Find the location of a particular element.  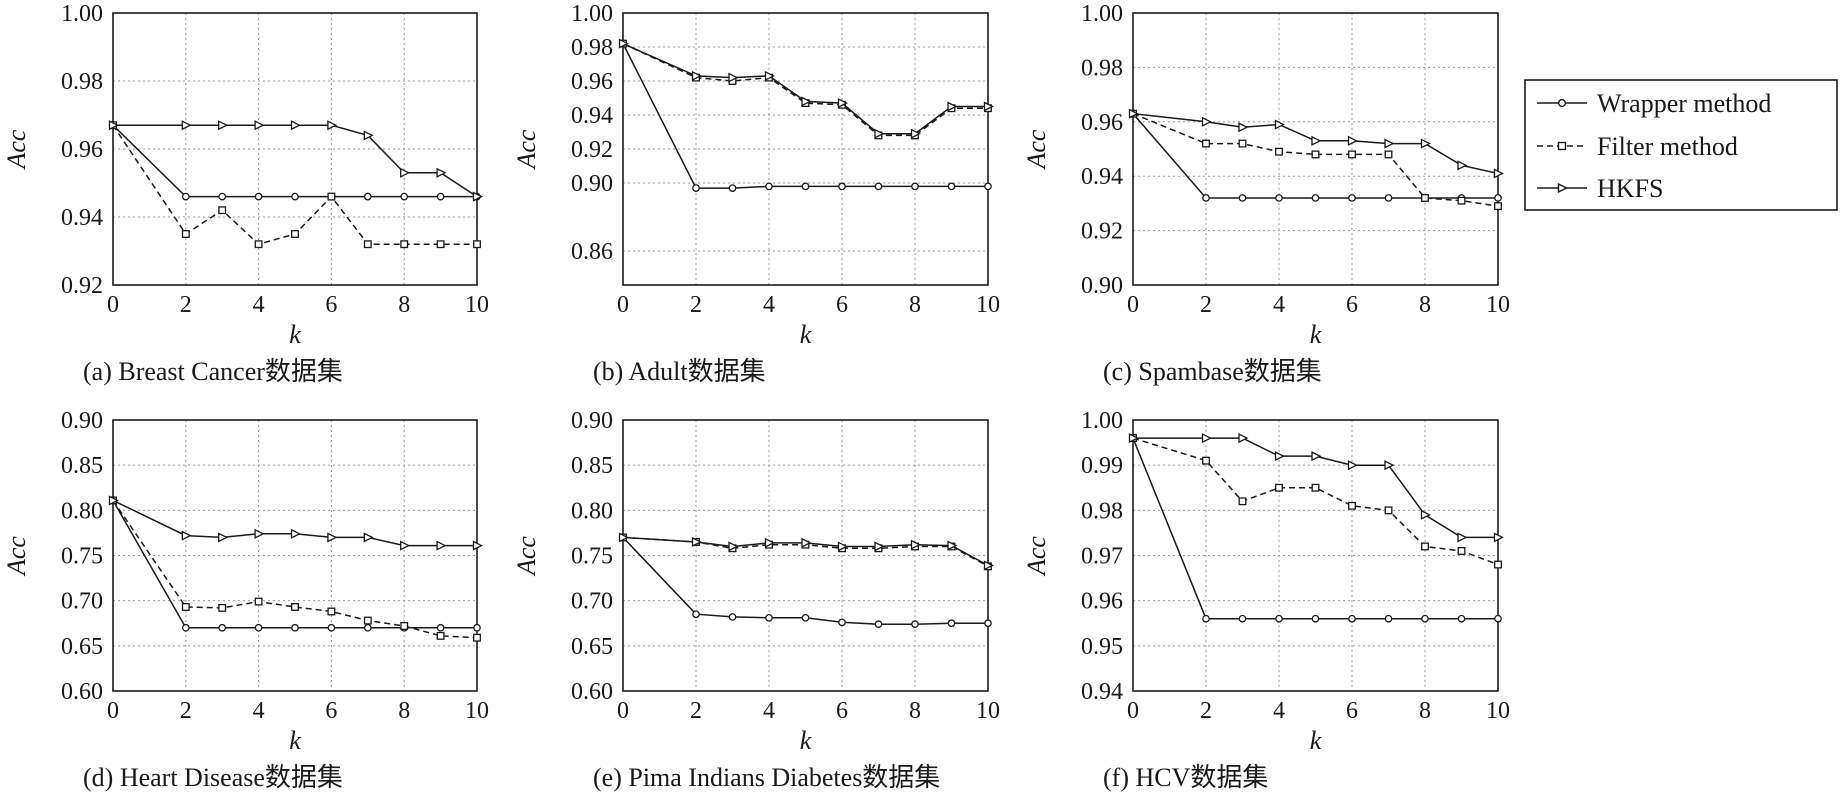

y-tick-label: 0.95 is located at coordinates (1102, 647).